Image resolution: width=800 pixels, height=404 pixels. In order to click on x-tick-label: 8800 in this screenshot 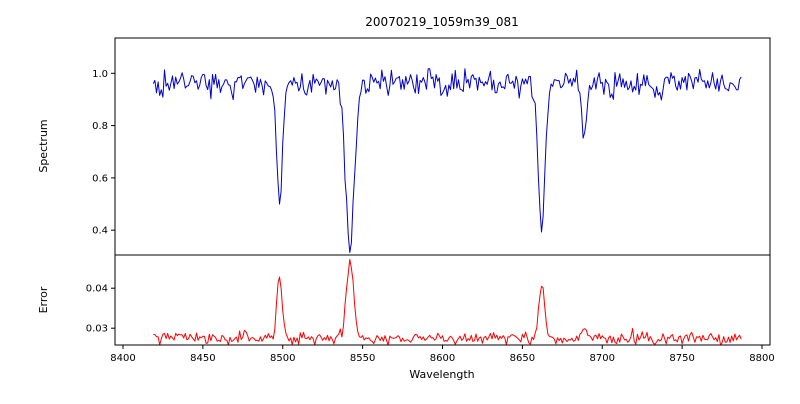, I will do `click(761, 358)`.